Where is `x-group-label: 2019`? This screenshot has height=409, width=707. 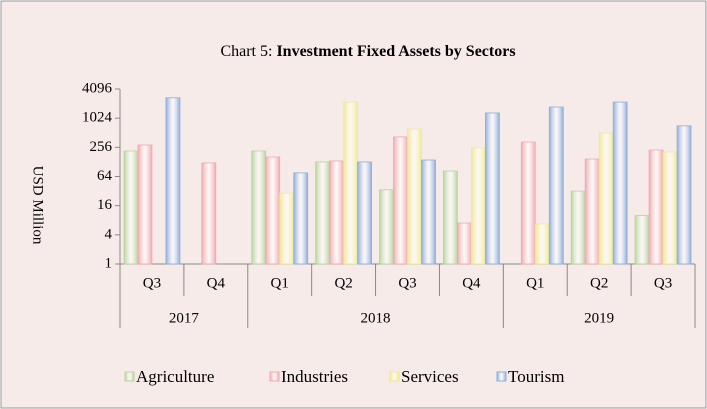 x-group-label: 2019 is located at coordinates (599, 318).